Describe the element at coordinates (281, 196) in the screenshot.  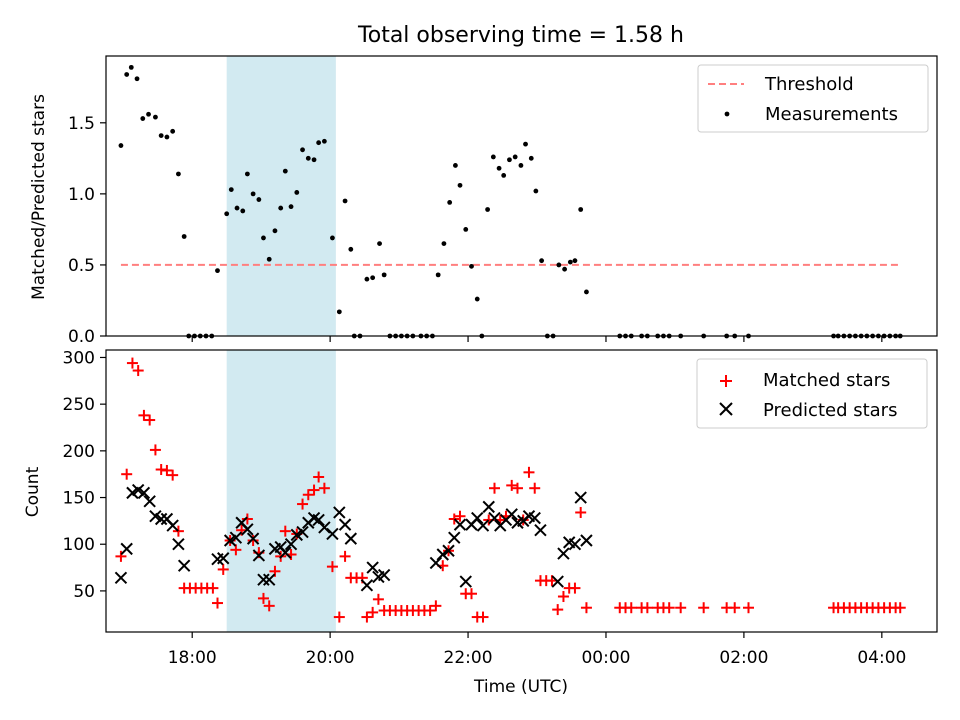
I see `ratio-shaded-interval` at that location.